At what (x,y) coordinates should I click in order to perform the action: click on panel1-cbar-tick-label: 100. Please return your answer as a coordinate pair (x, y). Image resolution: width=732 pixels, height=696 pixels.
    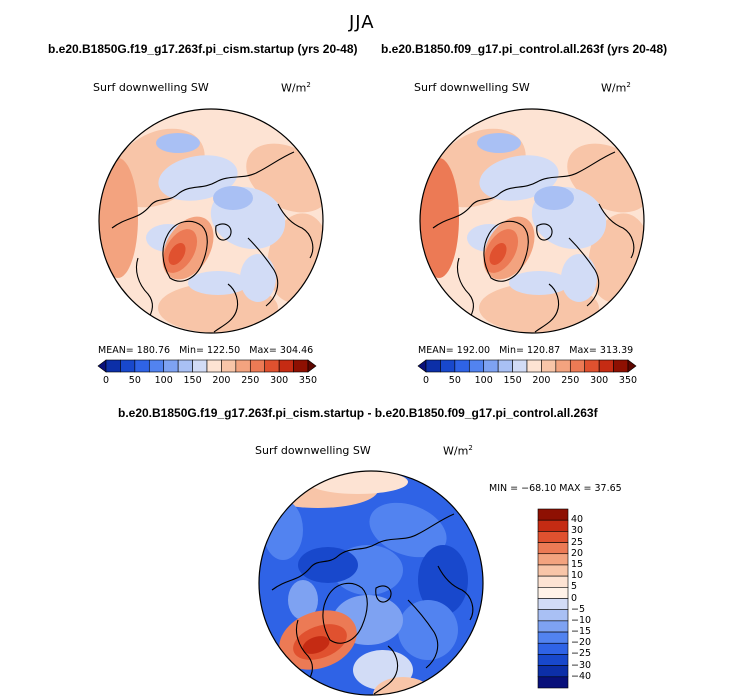
    Looking at the image, I should click on (163, 380).